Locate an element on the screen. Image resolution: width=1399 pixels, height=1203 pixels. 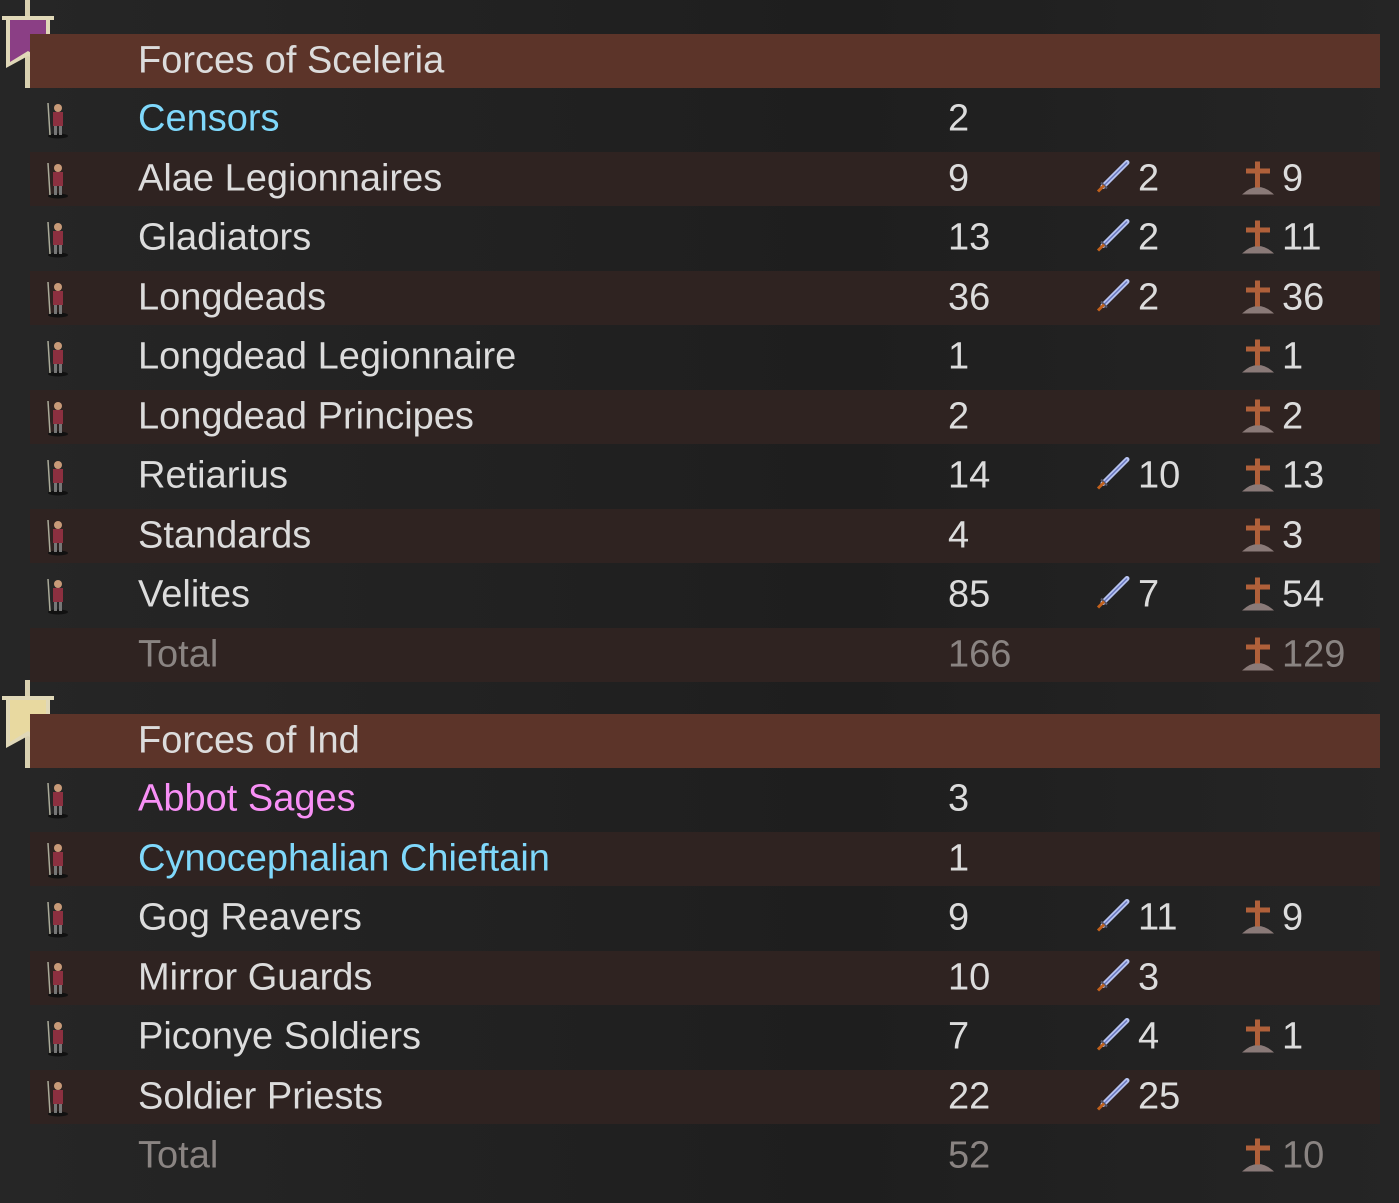
kills-value: 10 is located at coordinates (1159, 475).